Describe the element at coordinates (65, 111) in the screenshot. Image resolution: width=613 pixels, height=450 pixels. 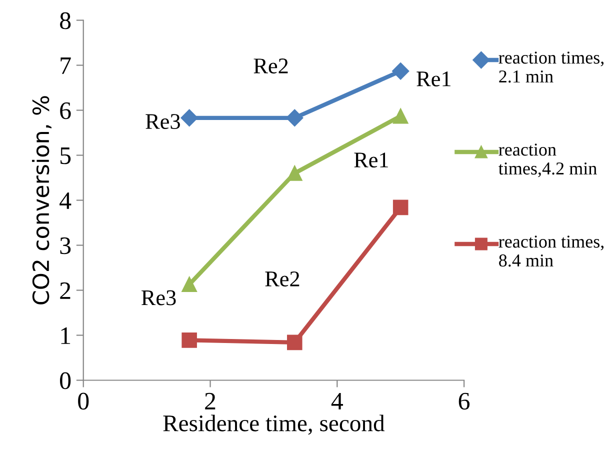
I see `y-tick-label: 6` at that location.